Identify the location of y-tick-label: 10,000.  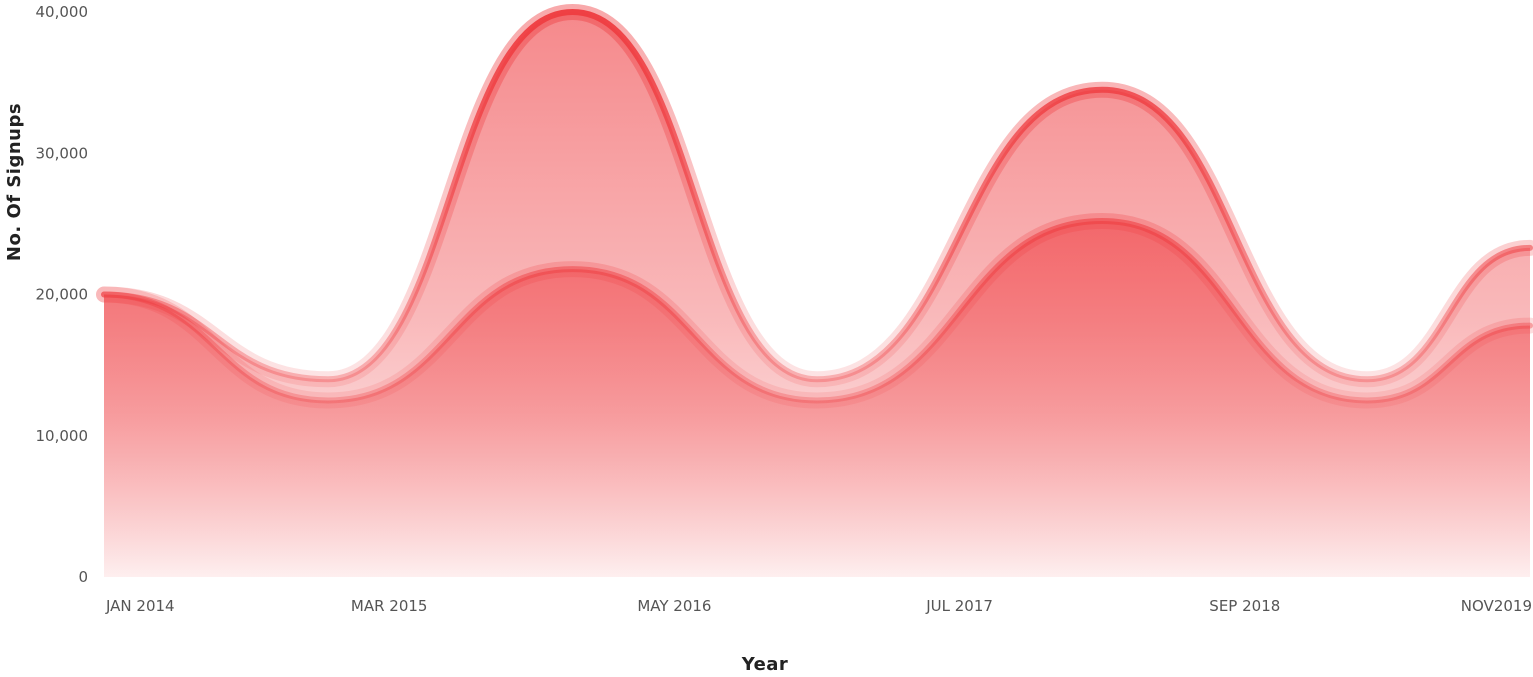
(62, 436).